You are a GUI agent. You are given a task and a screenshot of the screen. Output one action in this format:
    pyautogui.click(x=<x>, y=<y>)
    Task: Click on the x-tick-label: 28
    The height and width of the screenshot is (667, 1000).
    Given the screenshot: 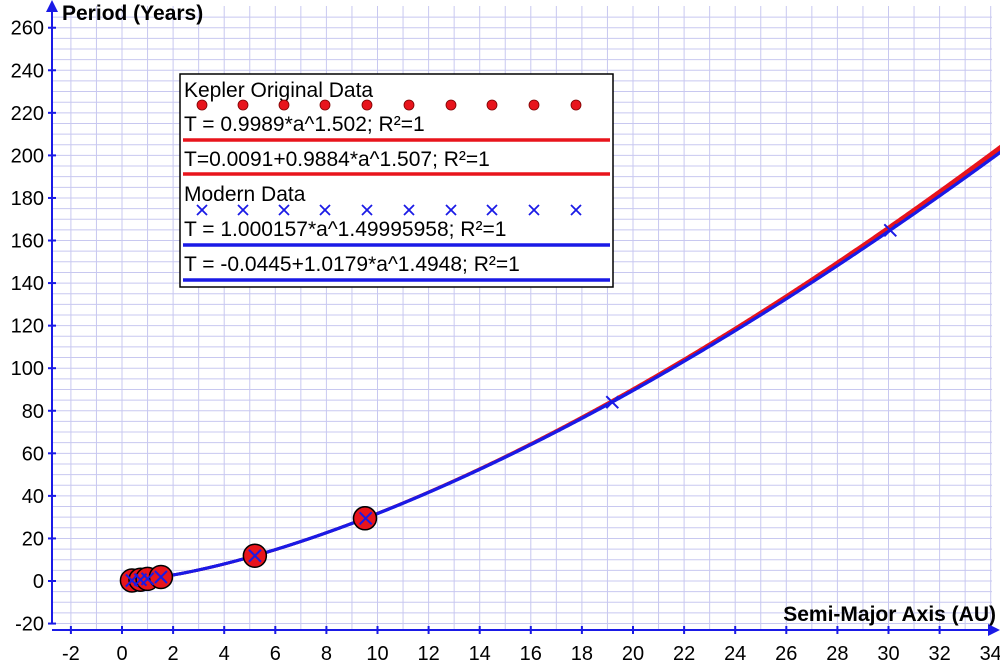 What is the action you would take?
    pyautogui.click(x=837, y=654)
    